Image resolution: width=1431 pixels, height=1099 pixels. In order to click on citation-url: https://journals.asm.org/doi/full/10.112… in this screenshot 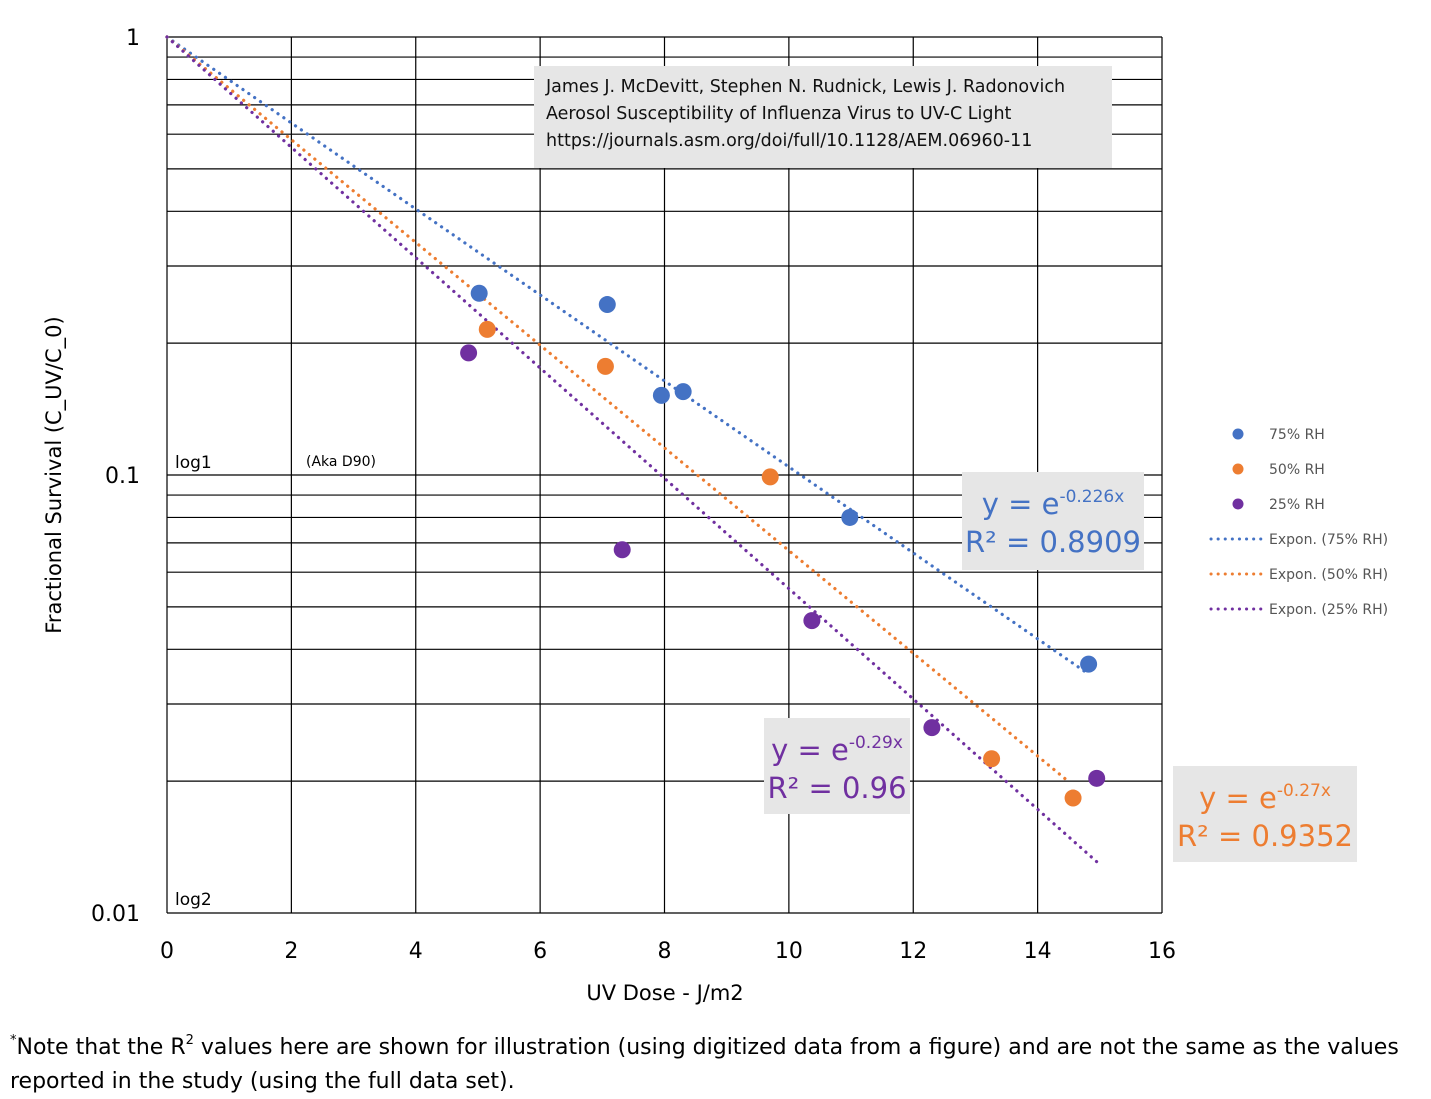, I will do `click(789, 141)`.